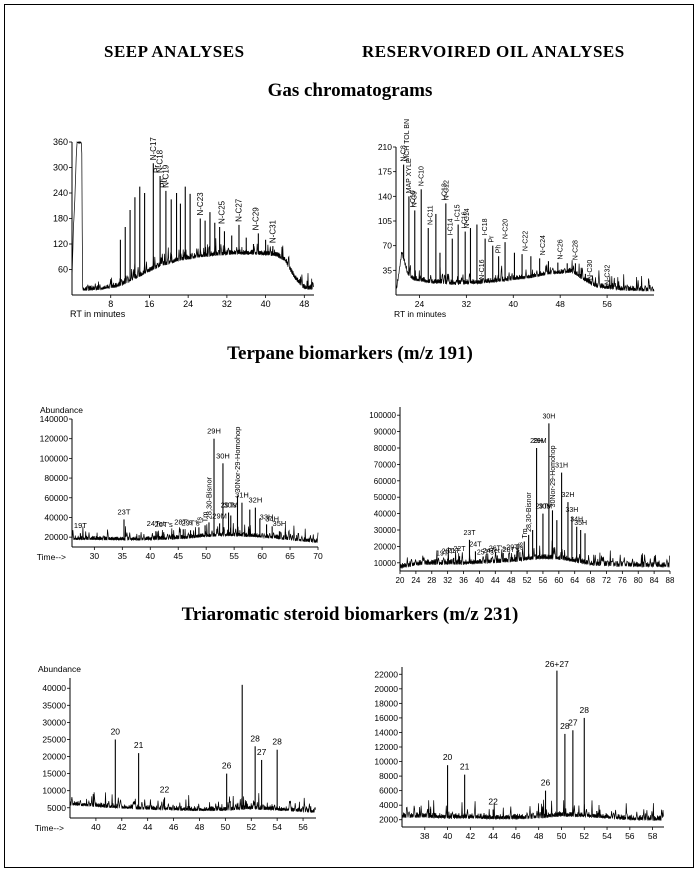 This screenshot has width=700, height=873. I want to click on x-axis-label: RT in minutes, so click(98, 314).